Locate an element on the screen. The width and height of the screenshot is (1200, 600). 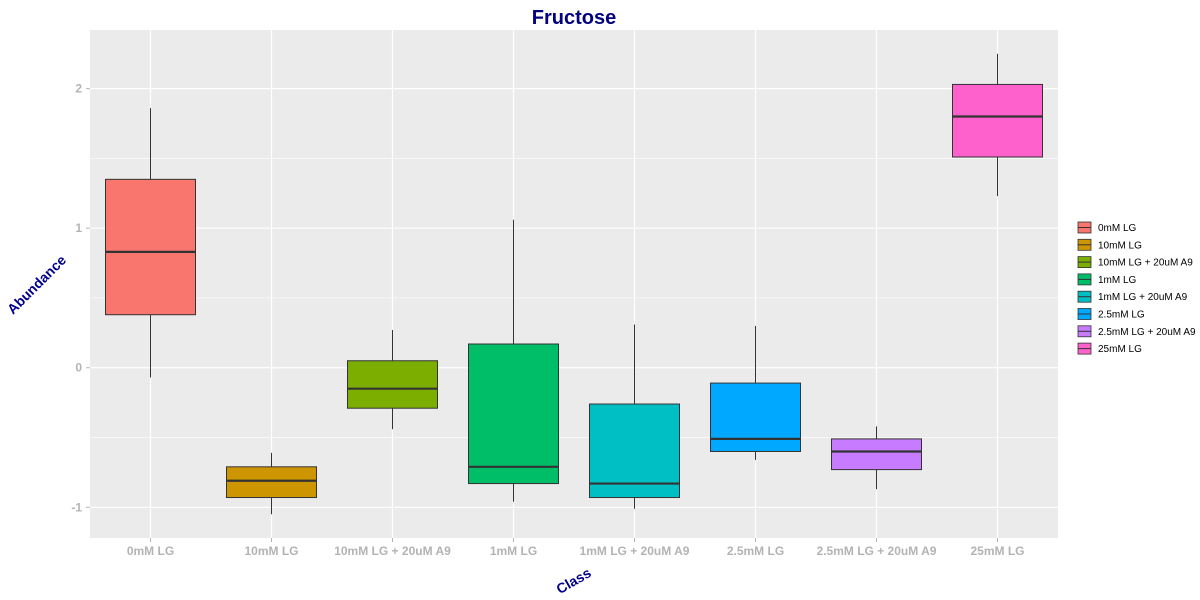
legend-item: 25mM LG is located at coordinates (1109, 348).